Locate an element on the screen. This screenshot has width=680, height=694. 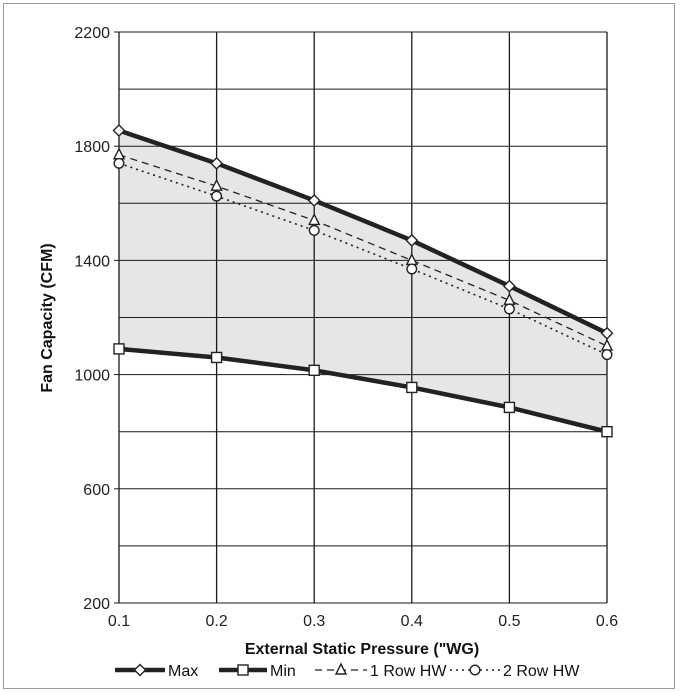
y-tick-label: 200 is located at coordinates (96, 604).